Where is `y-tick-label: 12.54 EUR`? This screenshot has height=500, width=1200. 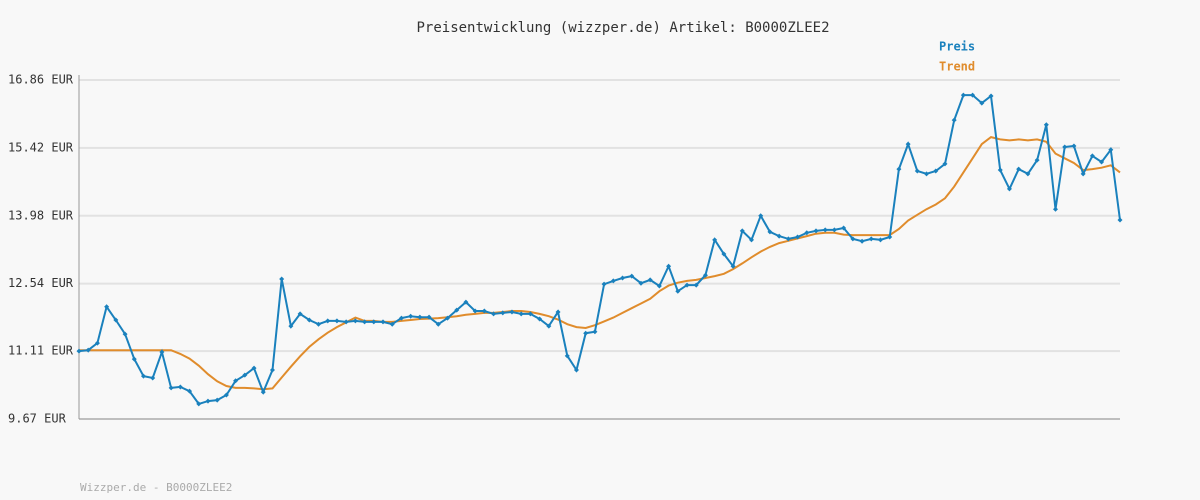 y-tick-label: 12.54 EUR is located at coordinates (41, 283).